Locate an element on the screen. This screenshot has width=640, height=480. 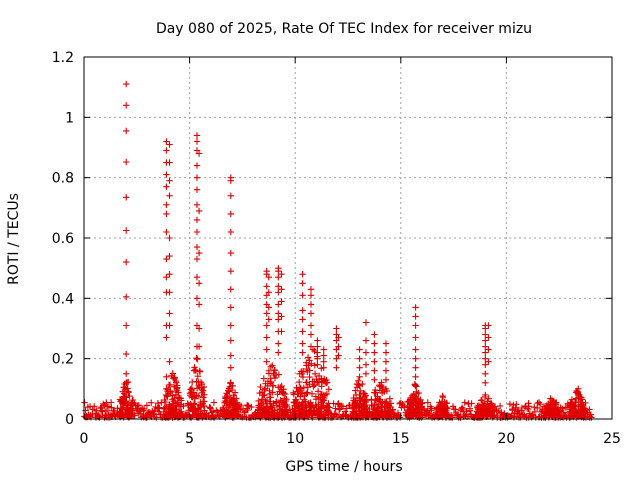
x-tick-label: 25 is located at coordinates (612, 439).